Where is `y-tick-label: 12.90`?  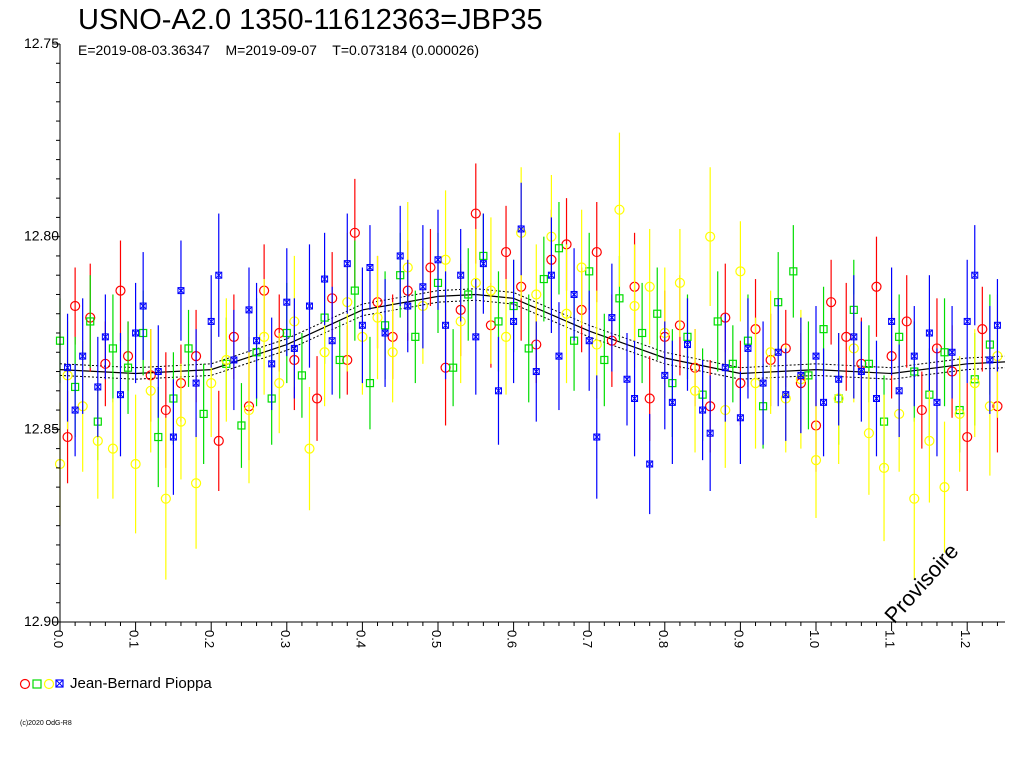
y-tick-label: 12.90 is located at coordinates (41, 621).